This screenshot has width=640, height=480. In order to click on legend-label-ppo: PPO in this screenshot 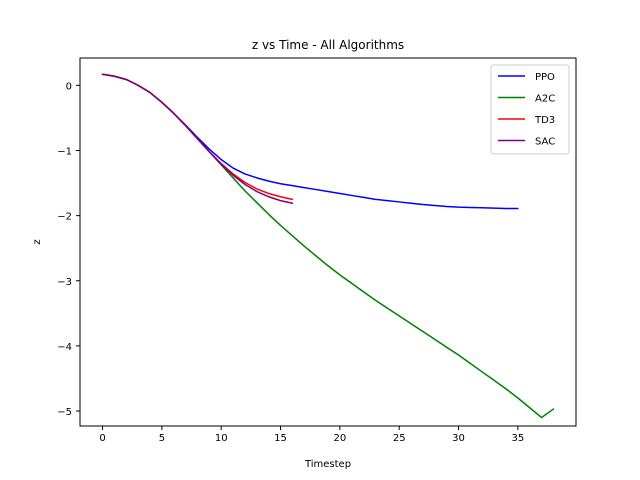, I will do `click(545, 77)`.